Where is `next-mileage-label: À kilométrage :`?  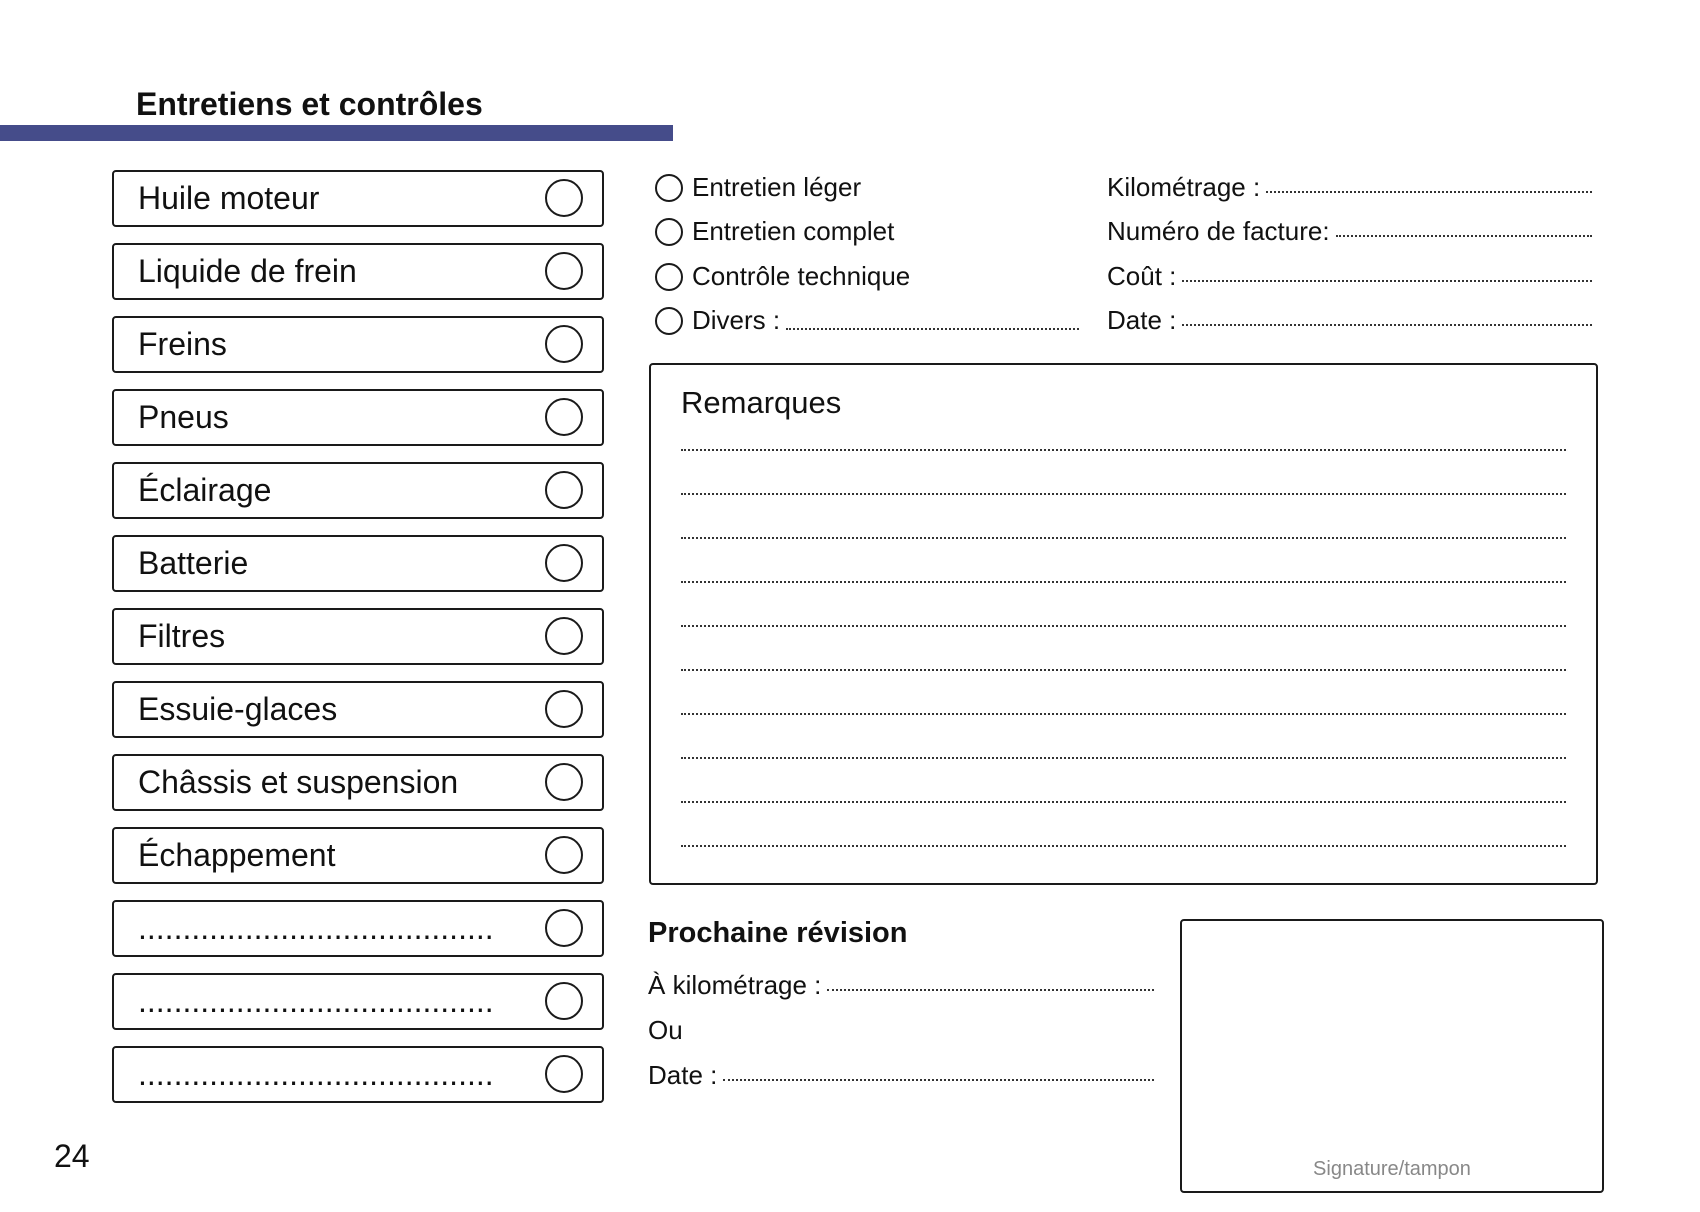
next-mileage-label: À kilométrage : is located at coordinates (735, 985).